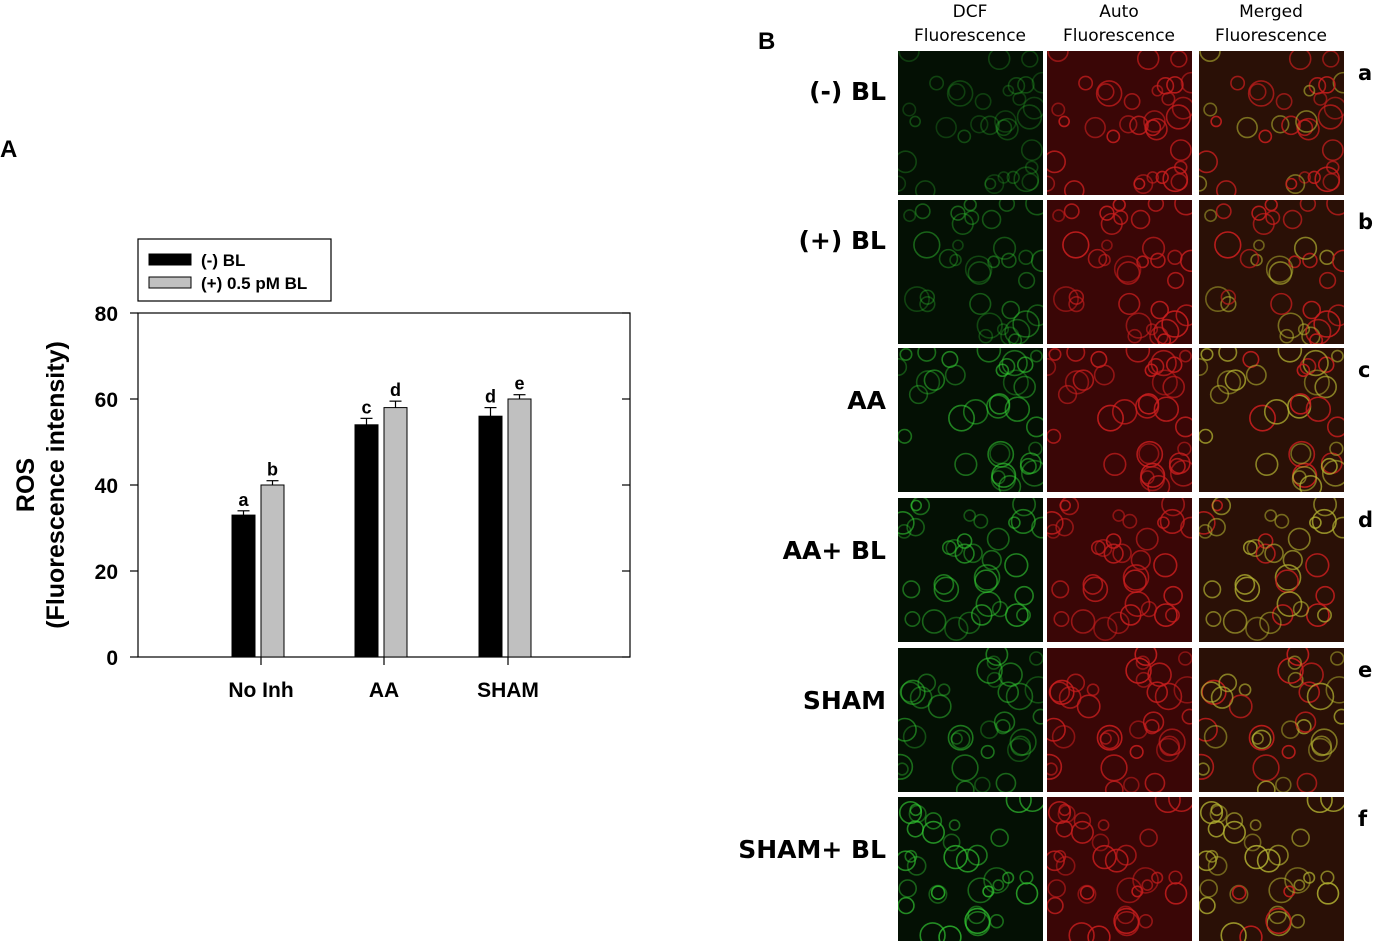  I want to click on y-axis-title: ROS(Fluorescence intensity), so click(41, 485).